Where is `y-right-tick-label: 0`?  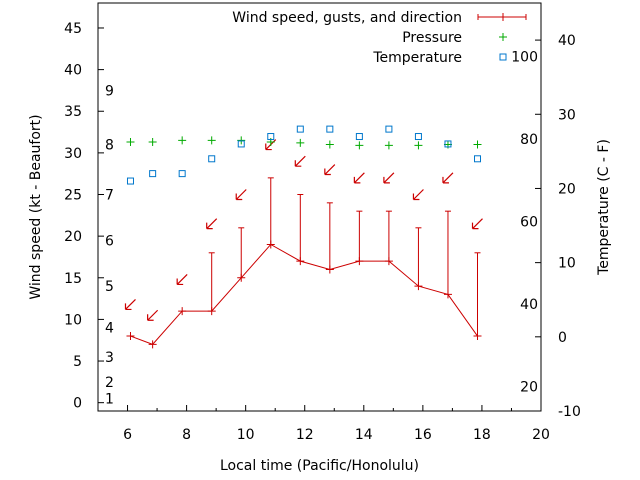 y-right-tick-label: 0 is located at coordinates (562, 338).